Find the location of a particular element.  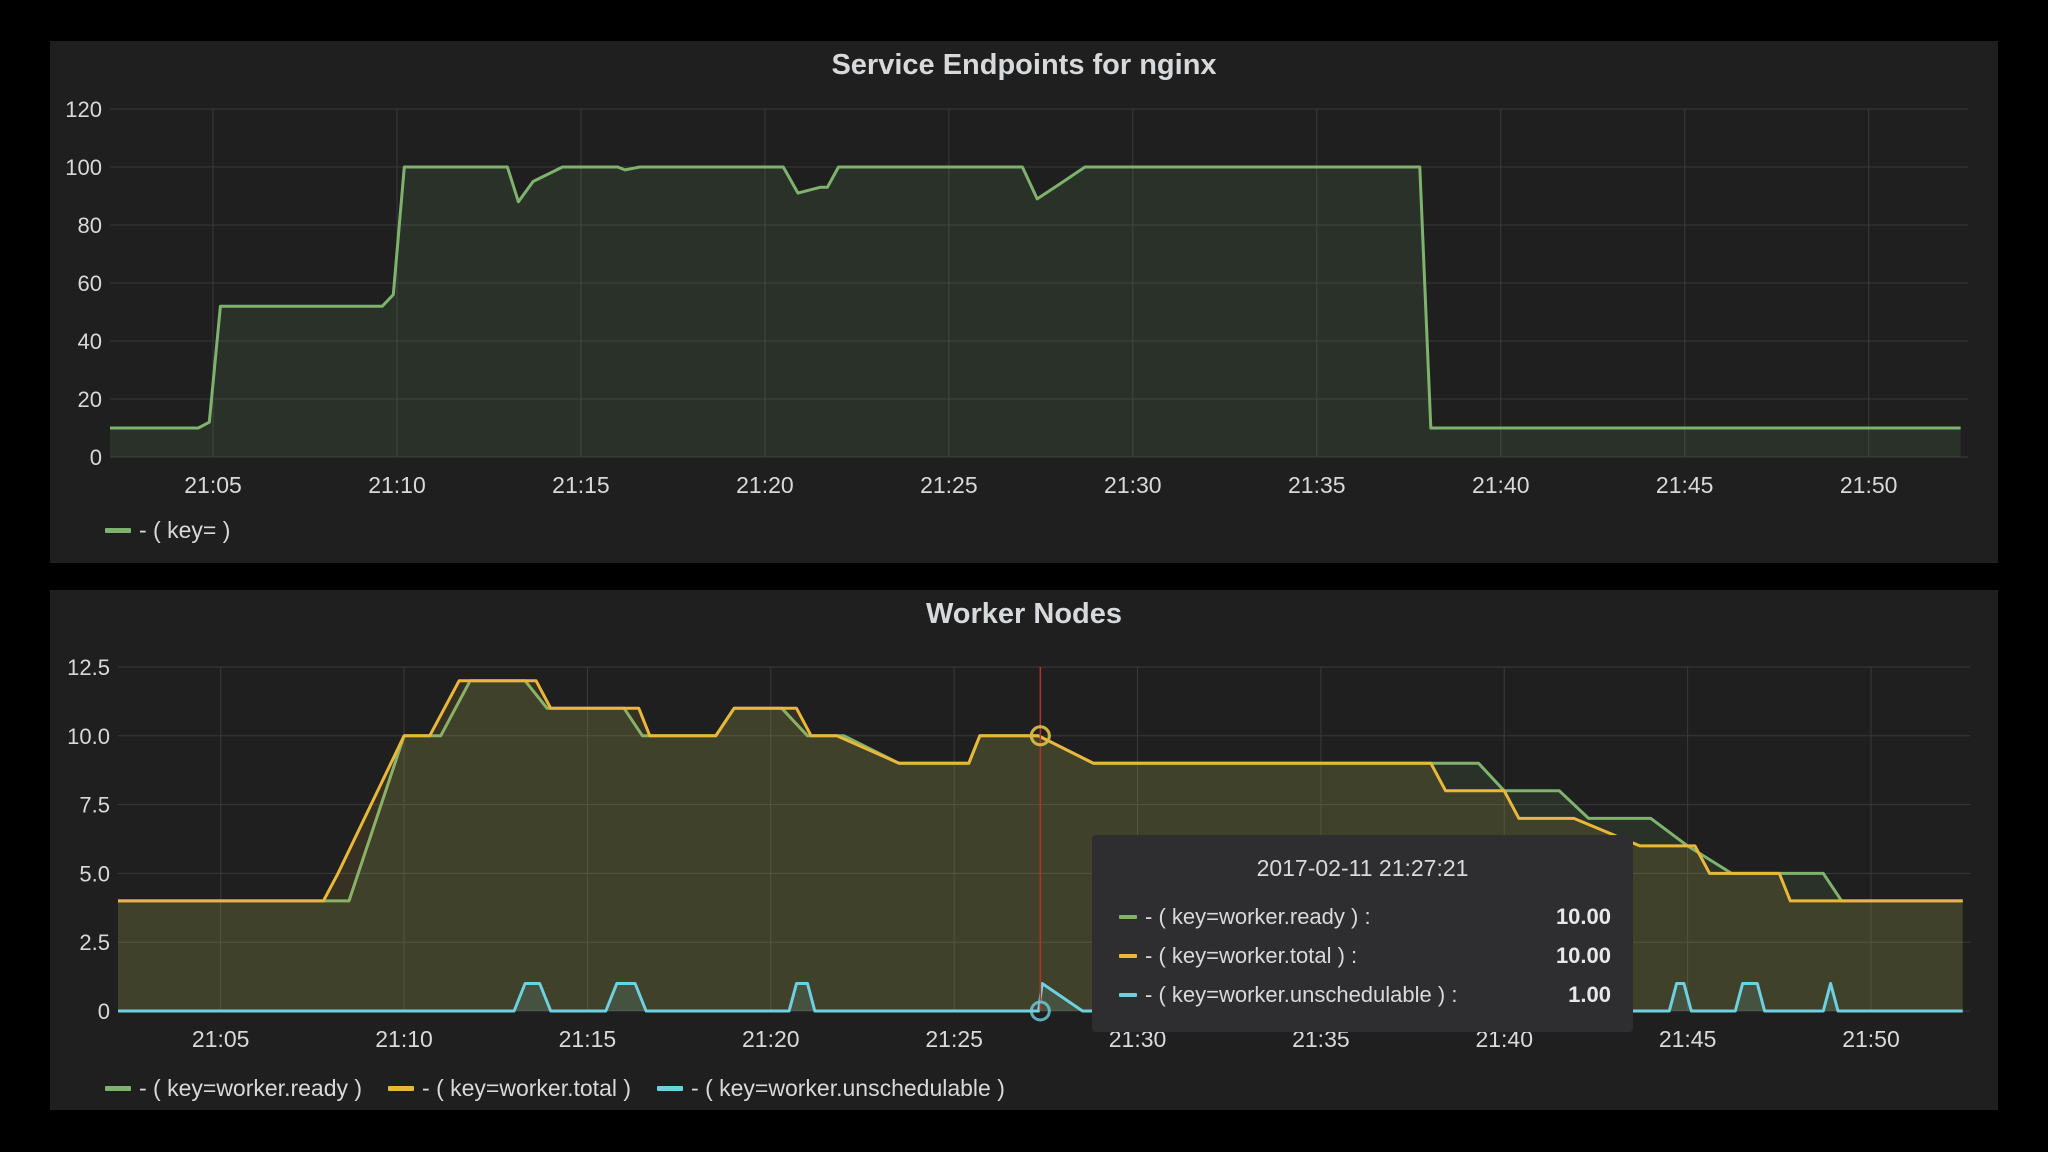

tooltip-label: - ( key=worker.total ) : is located at coordinates (1251, 955).